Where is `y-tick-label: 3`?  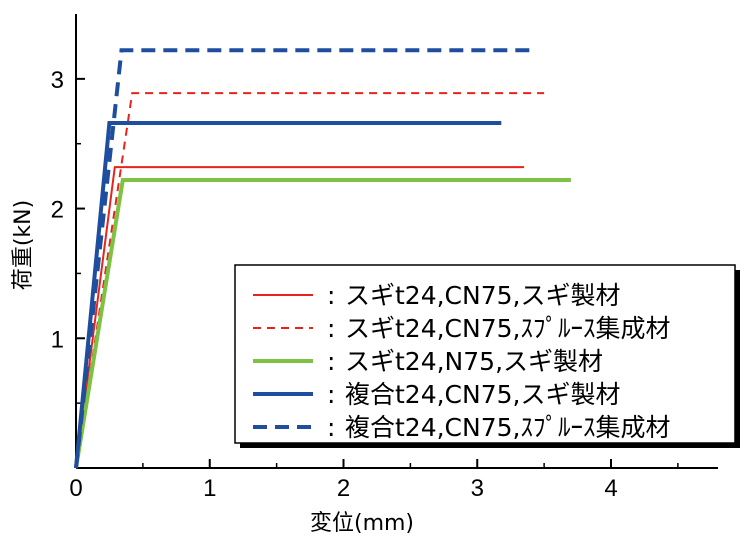 y-tick-label: 3 is located at coordinates (57, 80).